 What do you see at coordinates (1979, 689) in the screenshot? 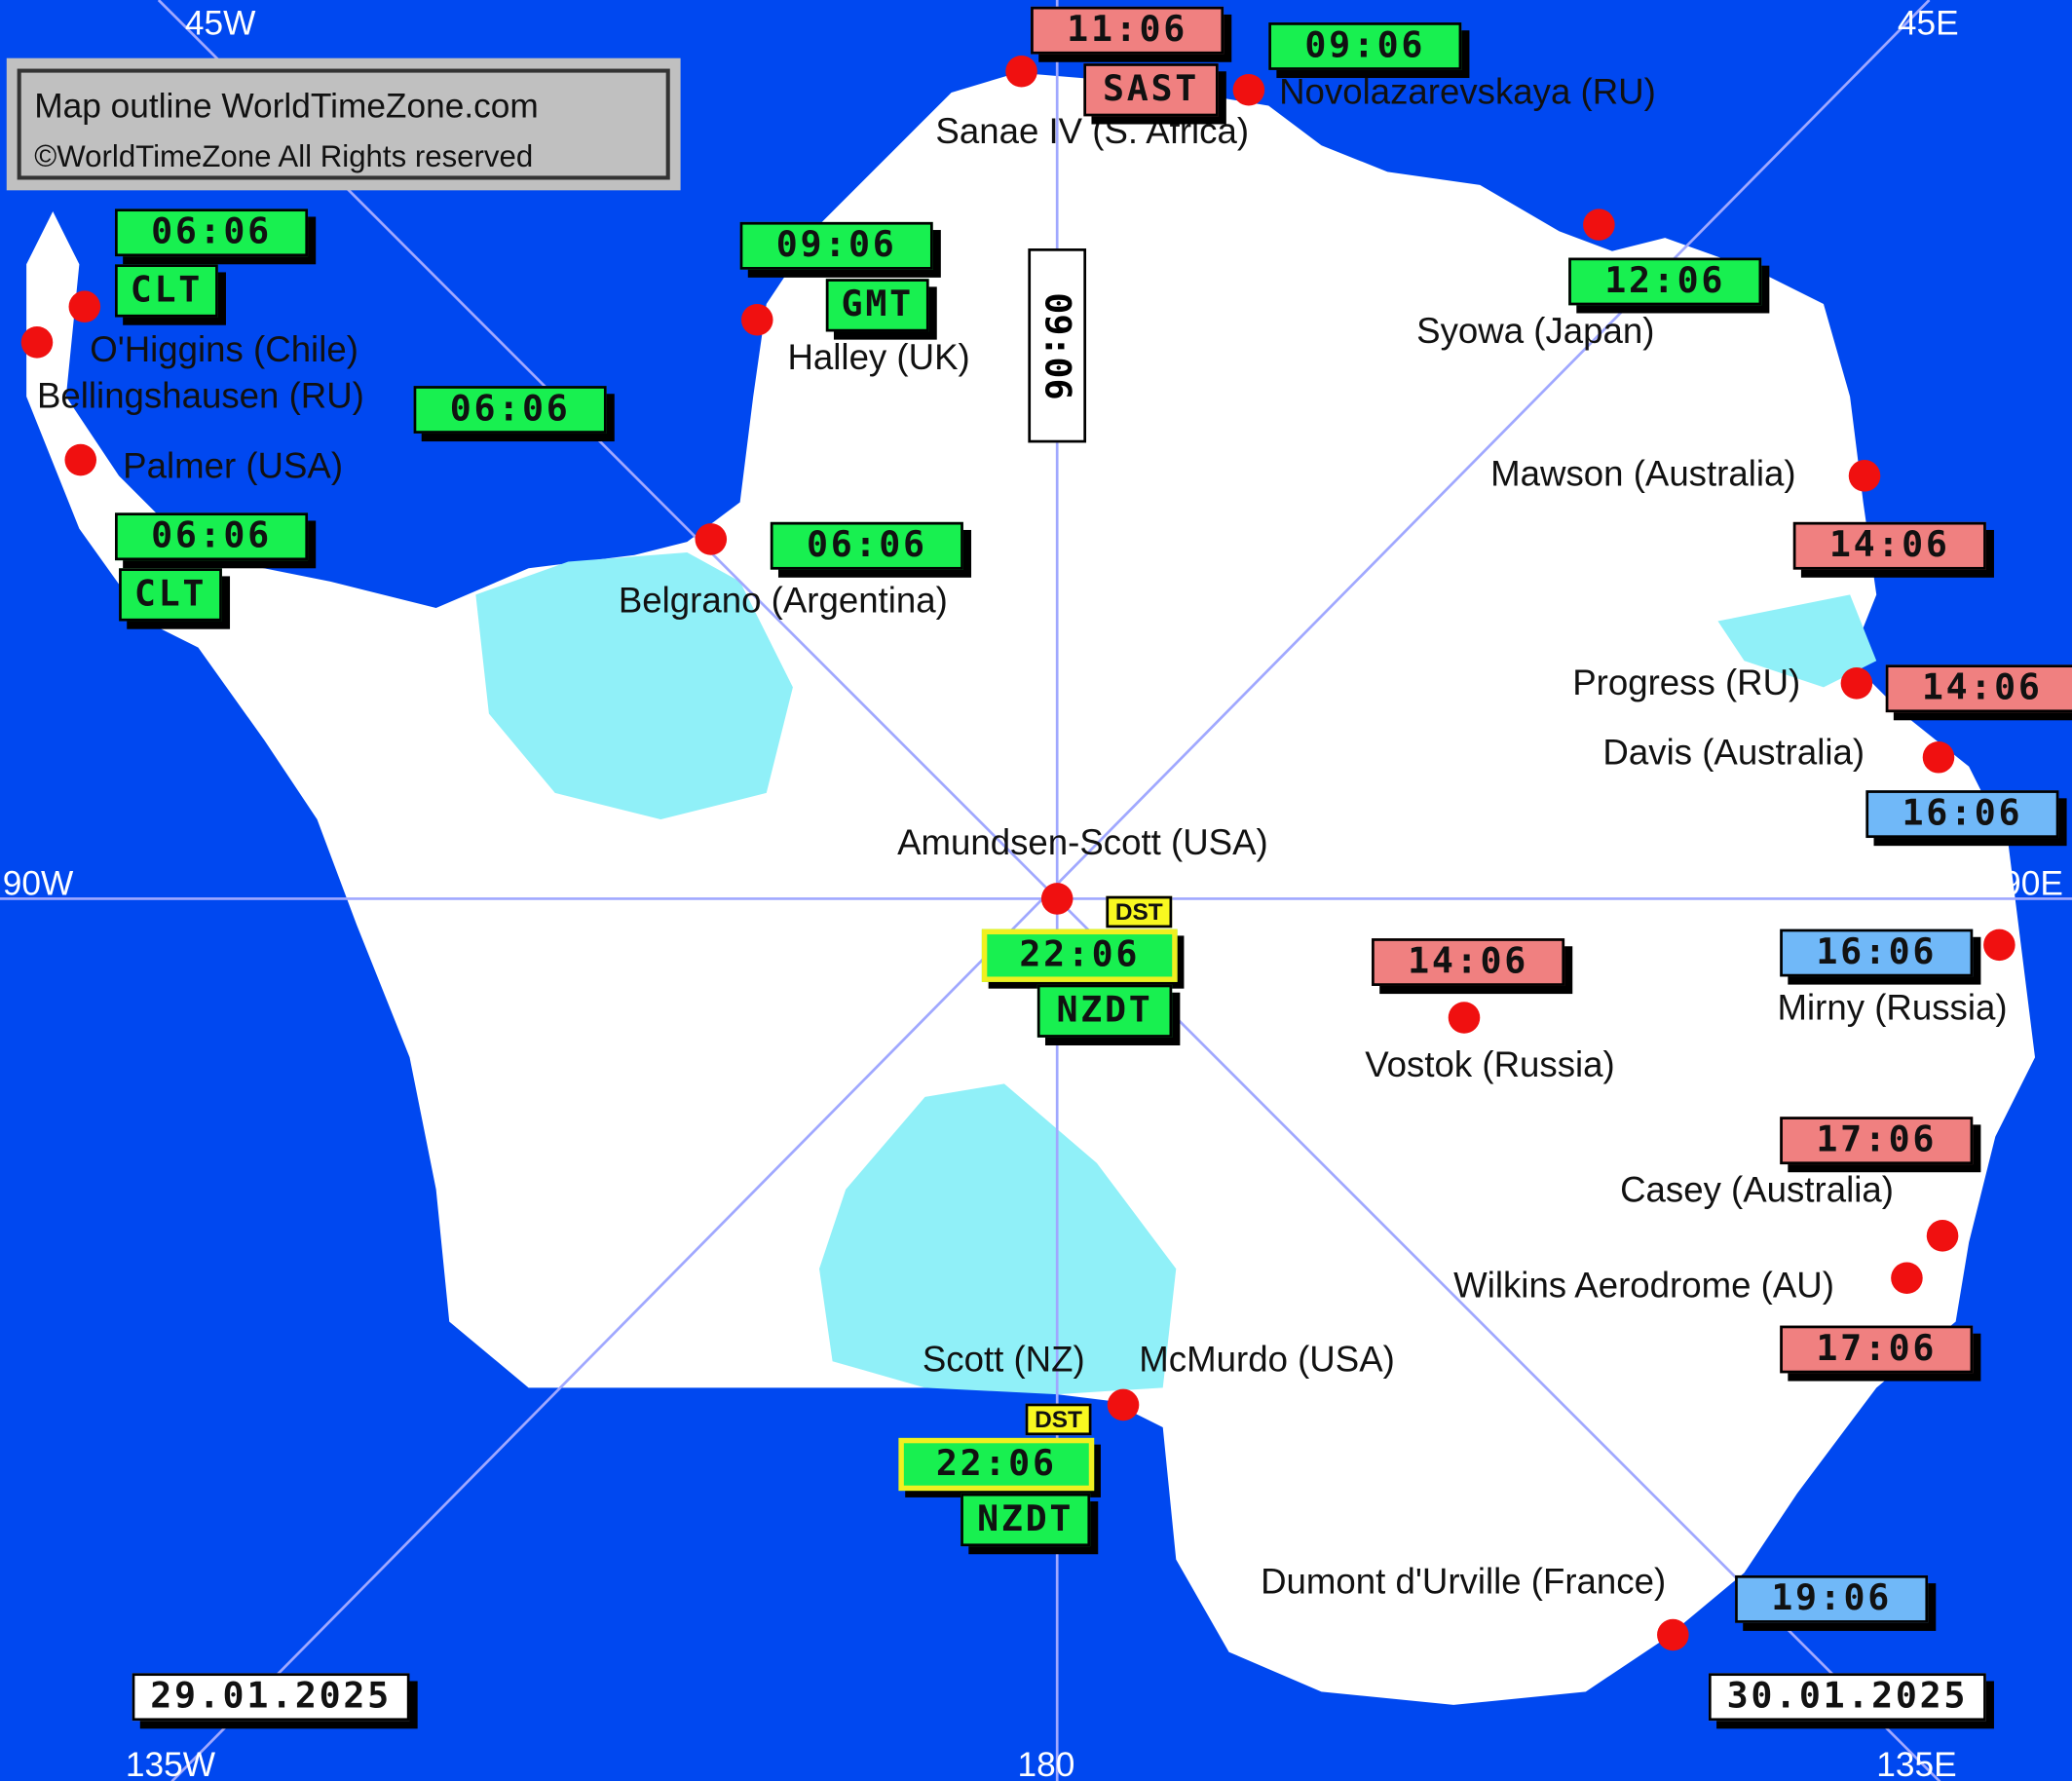
I see `time-progress: 14:06` at bounding box center [1979, 689].